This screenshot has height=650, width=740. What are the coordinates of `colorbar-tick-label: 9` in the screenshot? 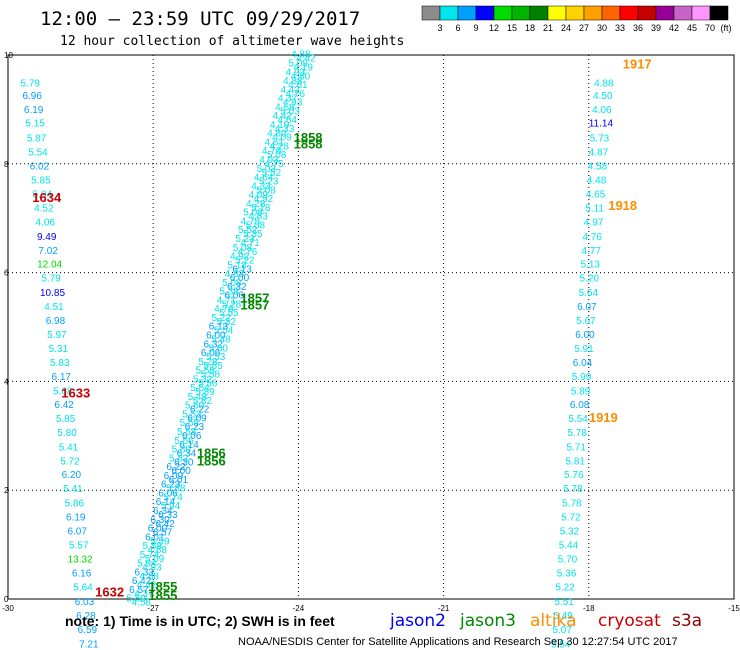 It's located at (475, 28).